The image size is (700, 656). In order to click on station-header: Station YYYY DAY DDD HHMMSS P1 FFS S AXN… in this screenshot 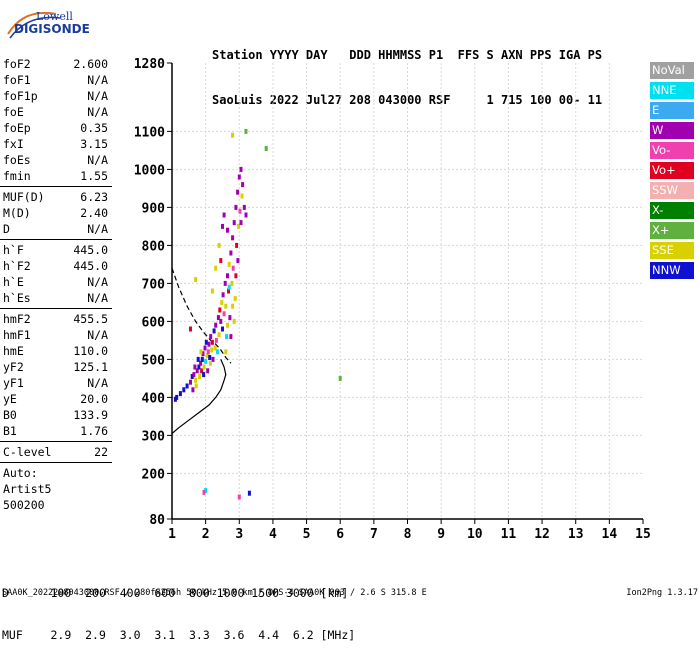, I will do `click(407, 70)`.